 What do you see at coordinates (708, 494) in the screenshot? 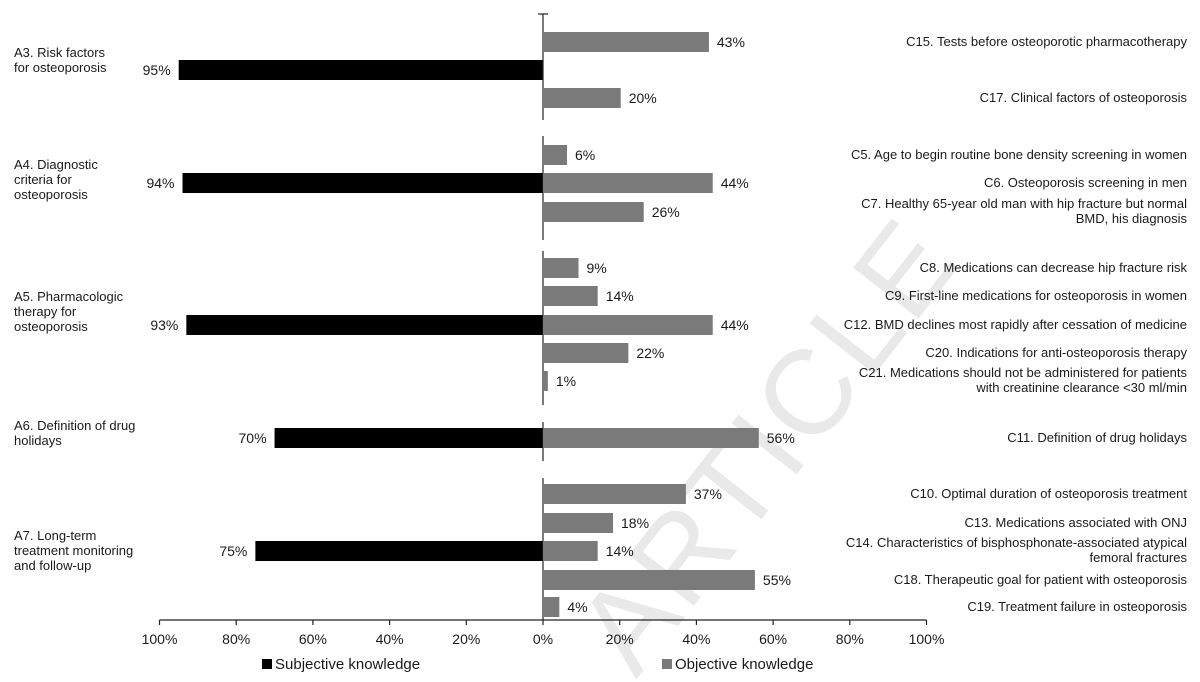
I see `objective-value-label: 37%` at bounding box center [708, 494].